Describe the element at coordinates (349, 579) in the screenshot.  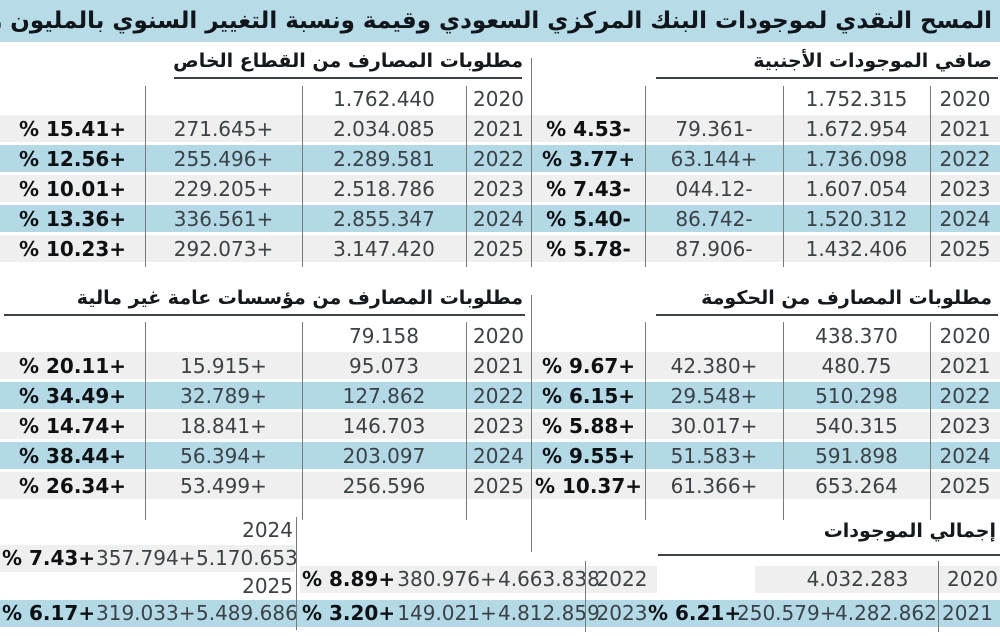
I see `pct-change-cell: % 8.89+` at that location.